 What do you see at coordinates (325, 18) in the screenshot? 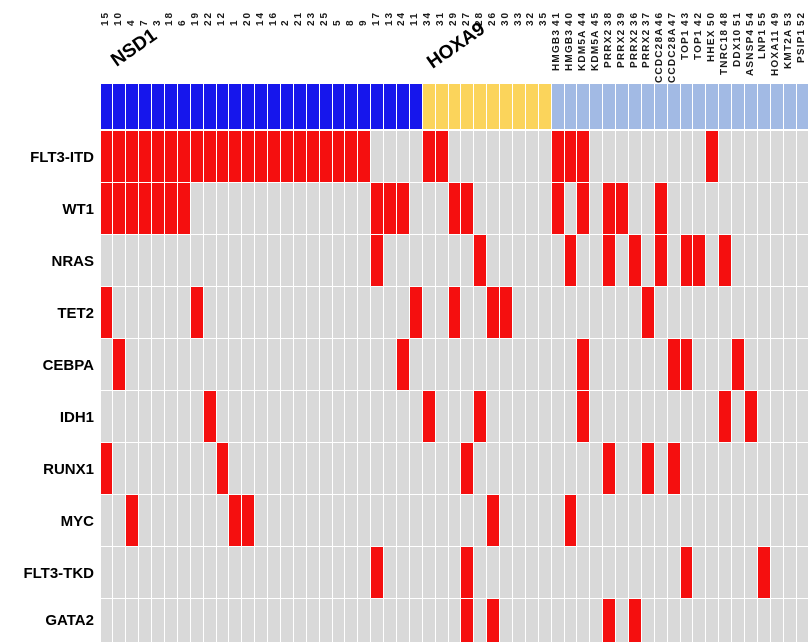
I see `column-sample-label: 25` at bounding box center [325, 18].